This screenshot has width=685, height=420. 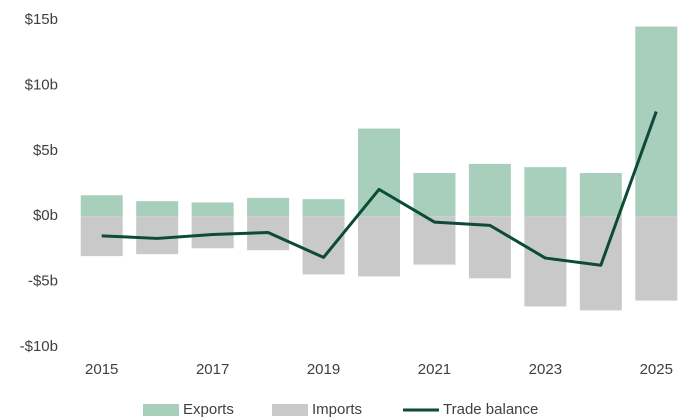 What do you see at coordinates (323, 369) in the screenshot?
I see `x-tick-label: 2019` at bounding box center [323, 369].